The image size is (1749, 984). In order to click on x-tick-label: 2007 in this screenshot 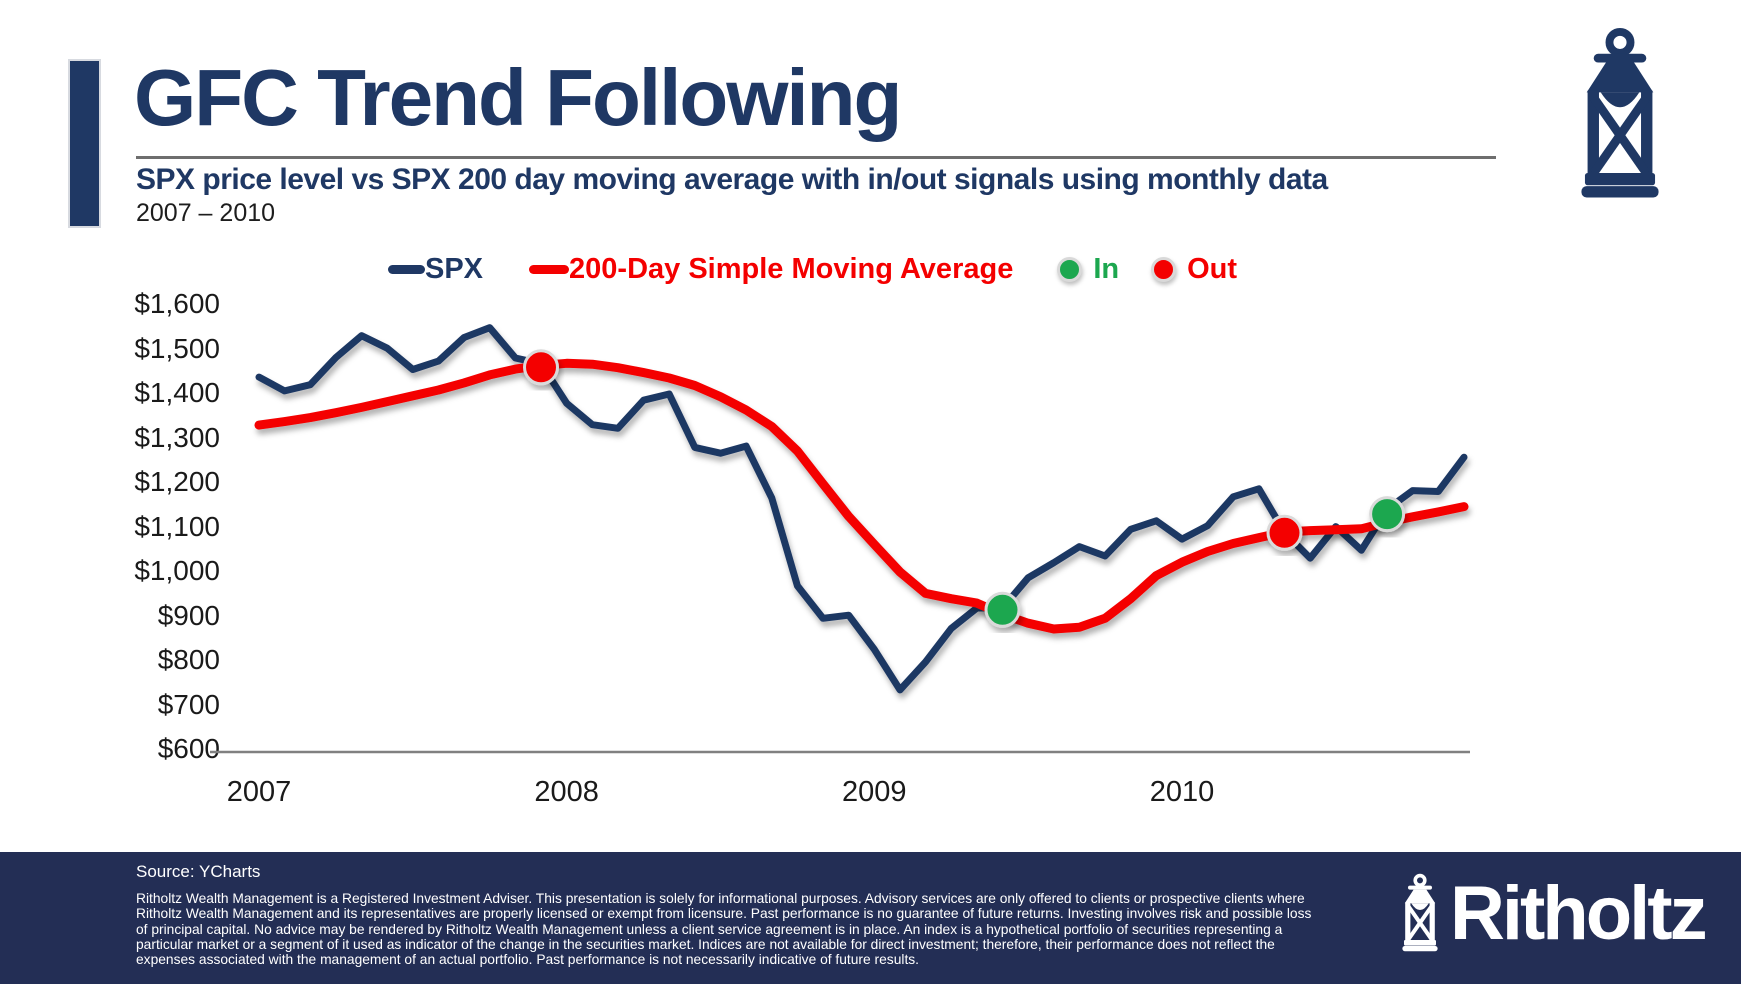, I will do `click(259, 792)`.